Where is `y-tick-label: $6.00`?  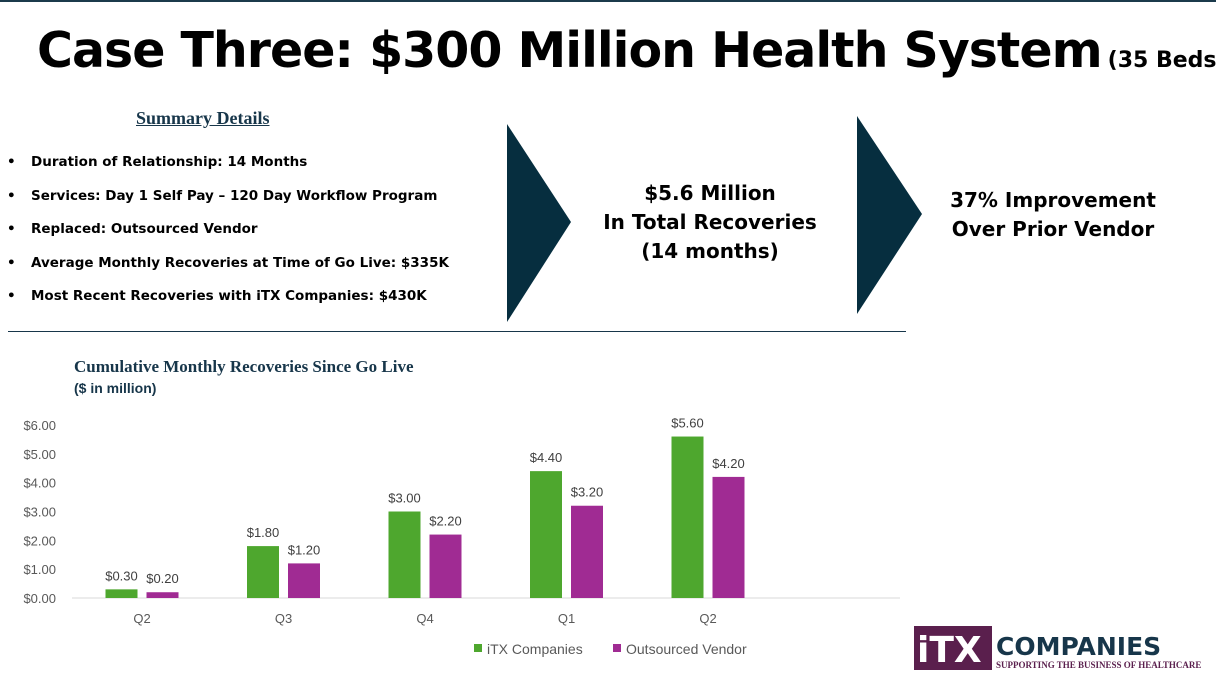
y-tick-label: $6.00 is located at coordinates (39, 425).